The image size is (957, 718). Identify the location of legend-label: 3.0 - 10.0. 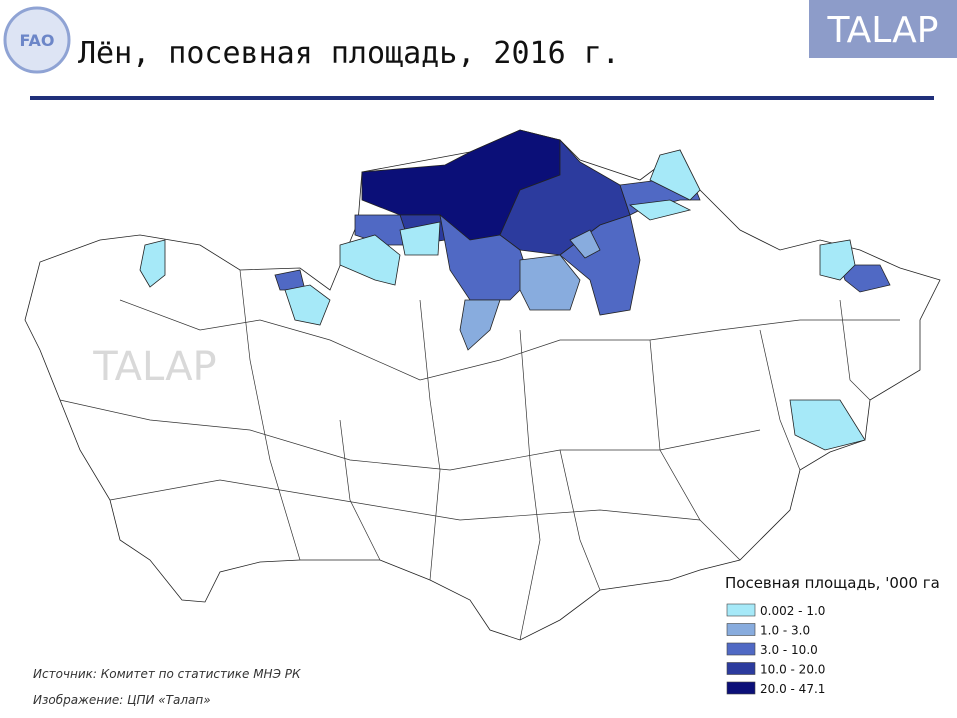
(789, 650).